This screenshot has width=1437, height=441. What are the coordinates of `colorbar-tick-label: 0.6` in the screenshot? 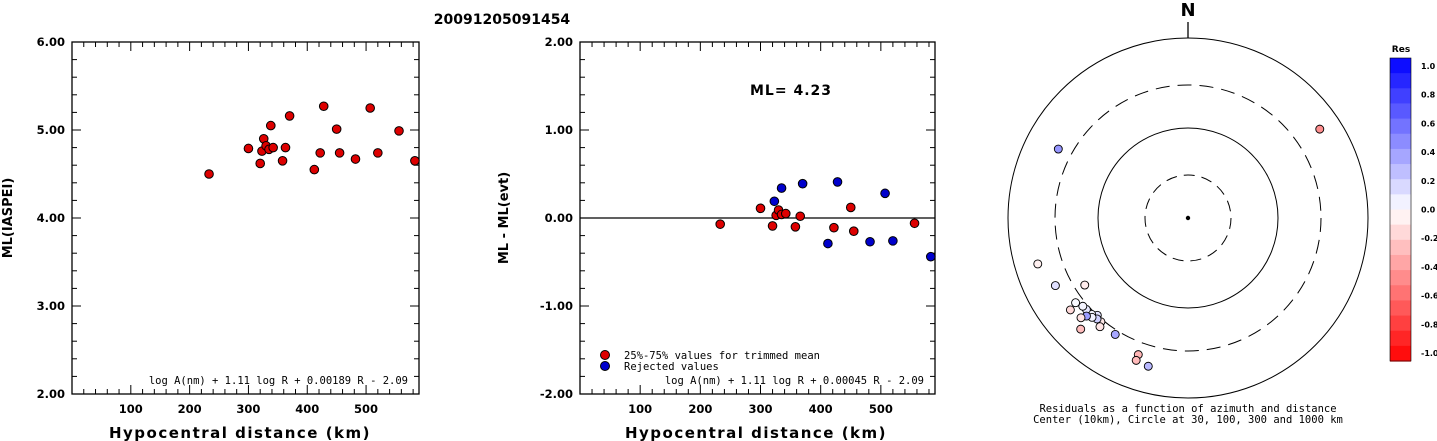 It's located at (1428, 123).